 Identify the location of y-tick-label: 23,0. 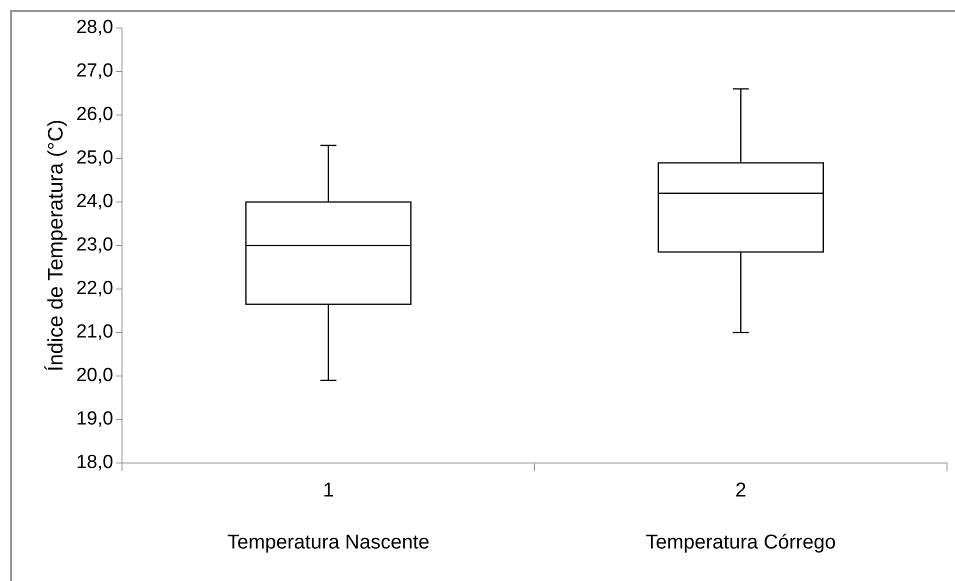
(95, 245).